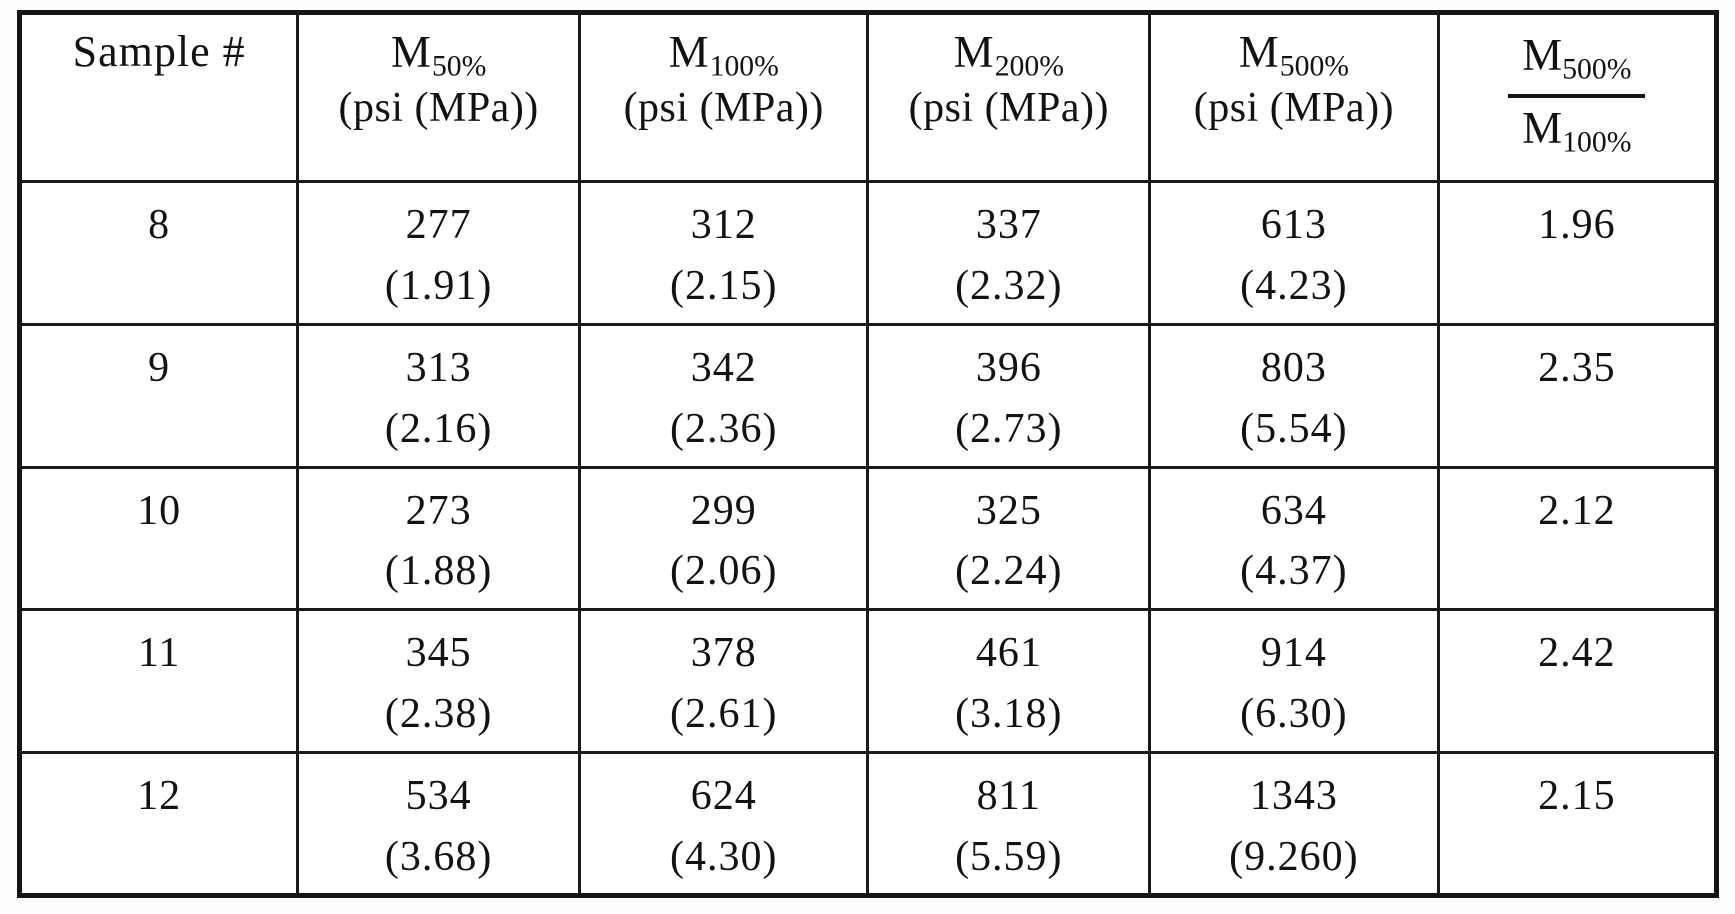 The width and height of the screenshot is (1735, 914). I want to click on psi-value: 634, so click(1293, 510).